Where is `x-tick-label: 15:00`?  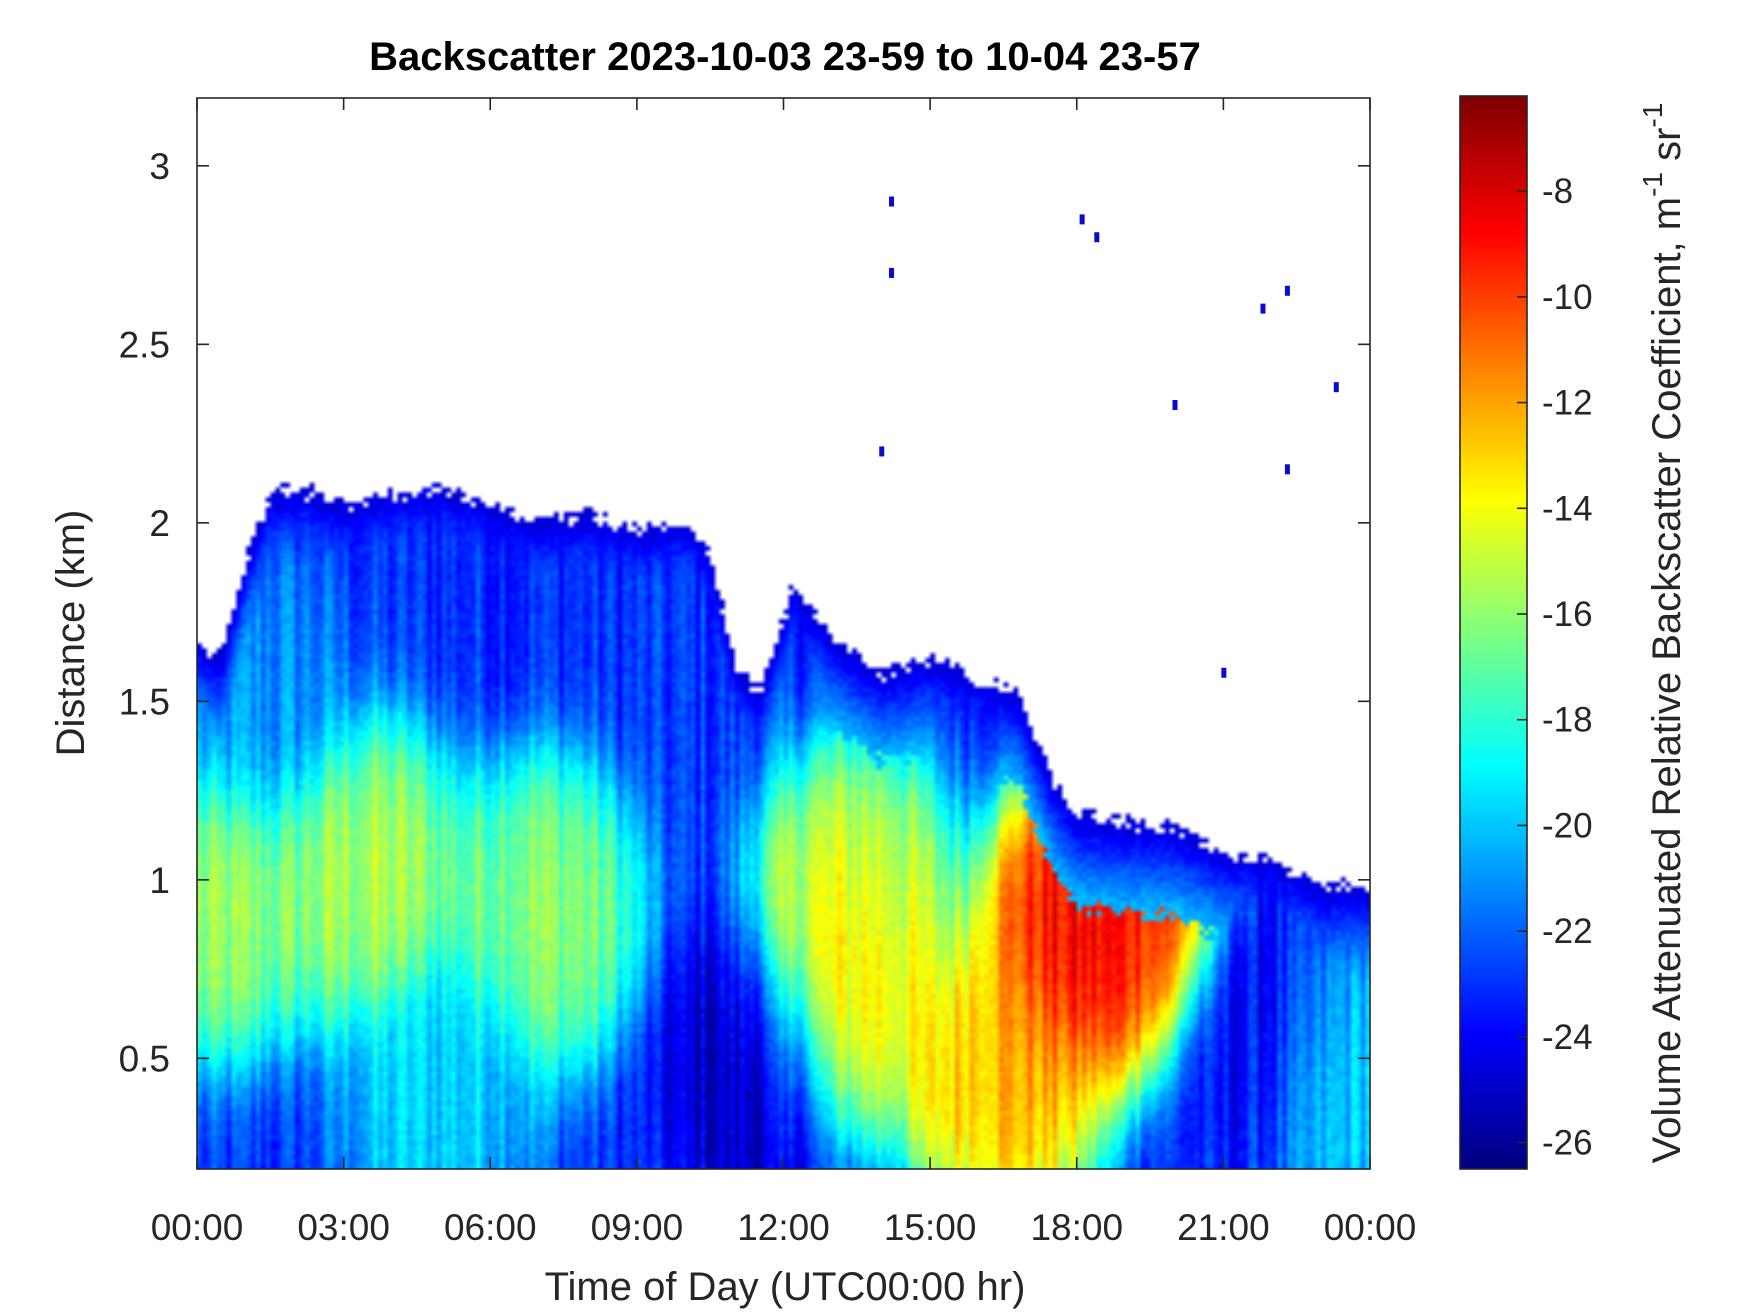
x-tick-label: 15:00 is located at coordinates (930, 1227).